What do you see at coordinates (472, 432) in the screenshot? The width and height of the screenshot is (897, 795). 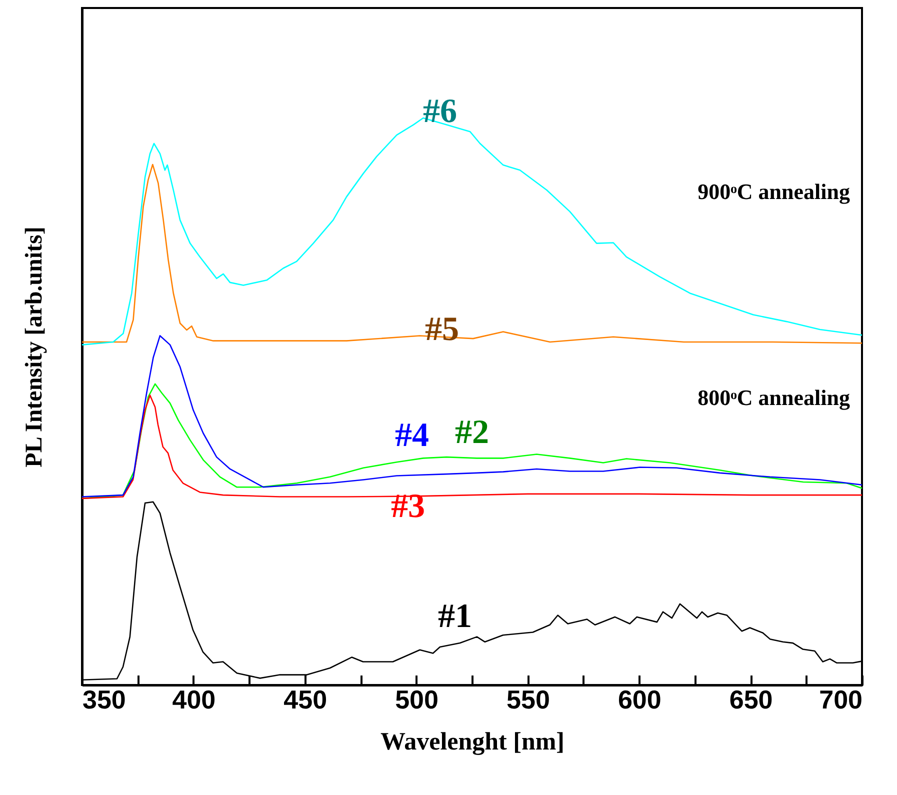 I see `series-label: #2` at bounding box center [472, 432].